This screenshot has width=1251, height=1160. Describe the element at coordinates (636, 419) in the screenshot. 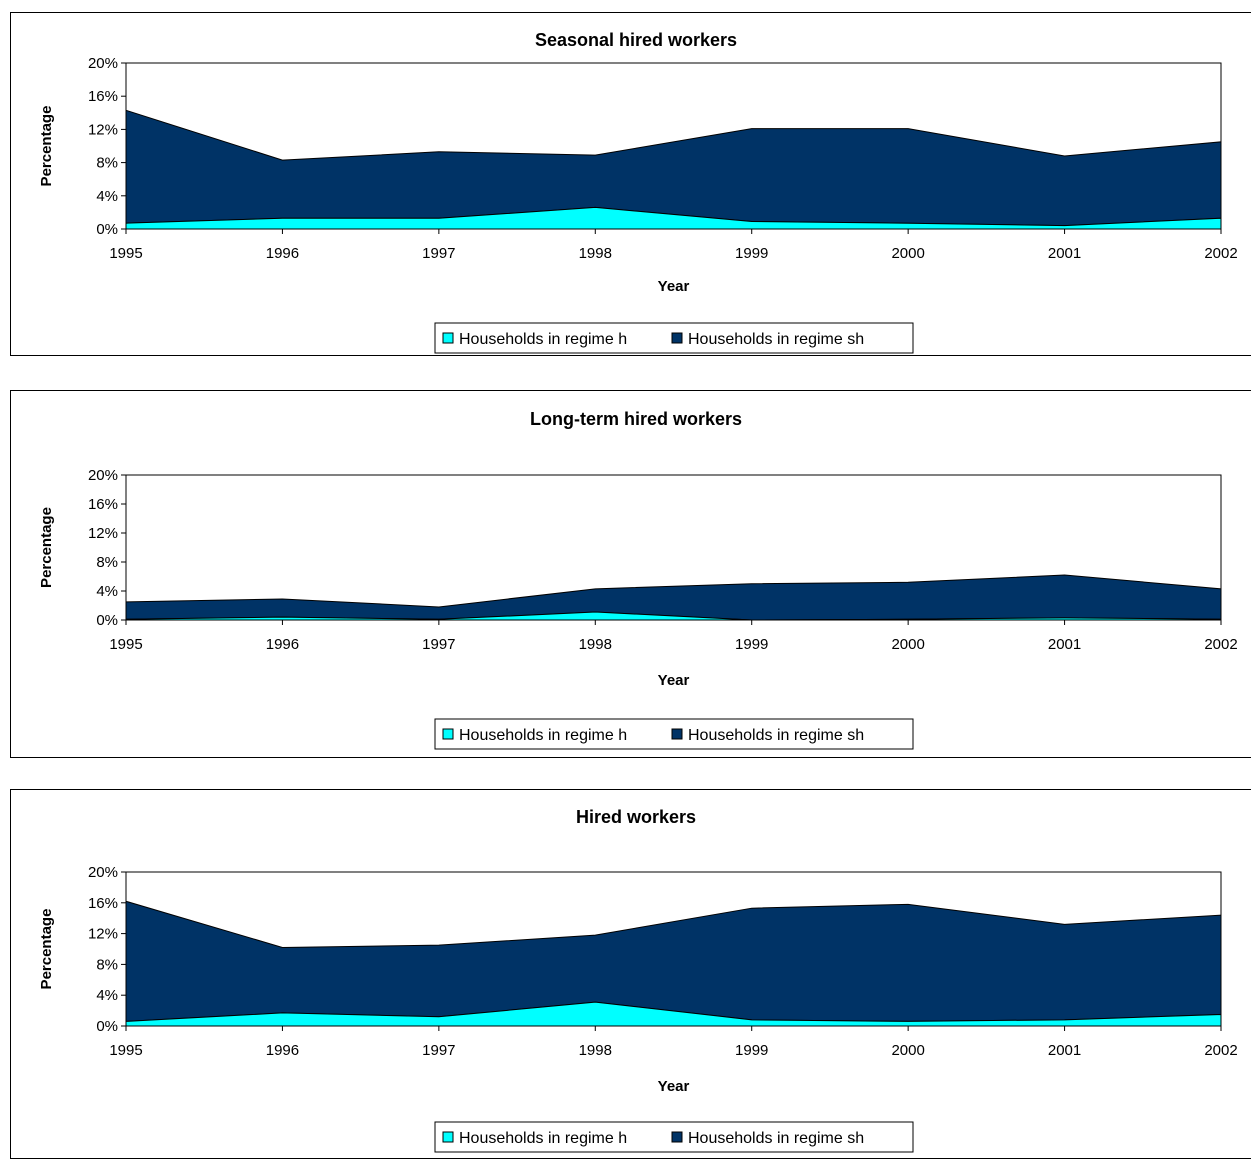

I see `chart-title: Long-term hired workers` at that location.